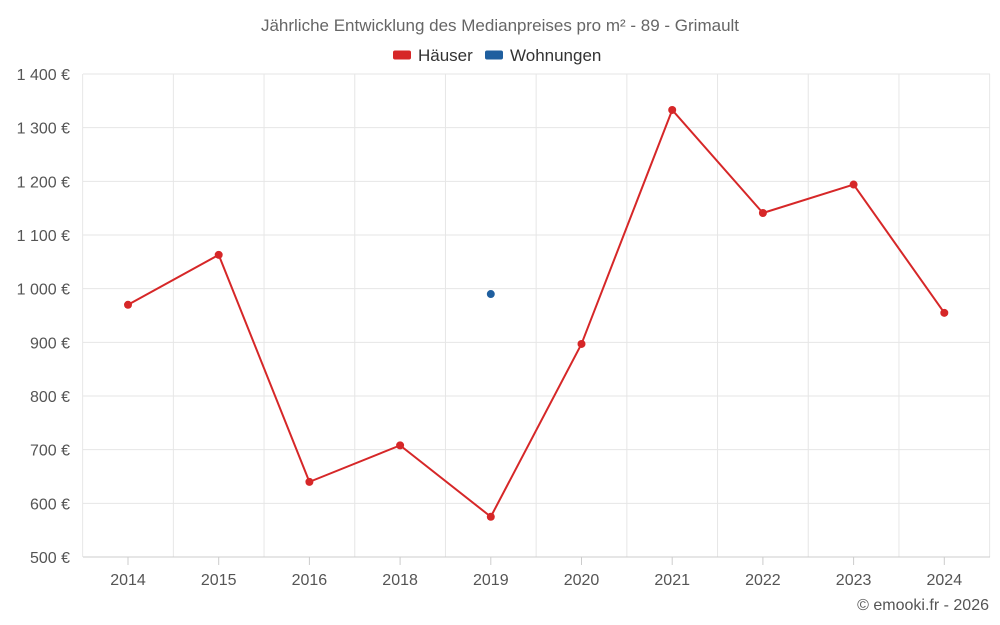 Image resolution: width=1000 pixels, height=625 pixels. I want to click on legend: Häuser Wohnungen, so click(497, 55).